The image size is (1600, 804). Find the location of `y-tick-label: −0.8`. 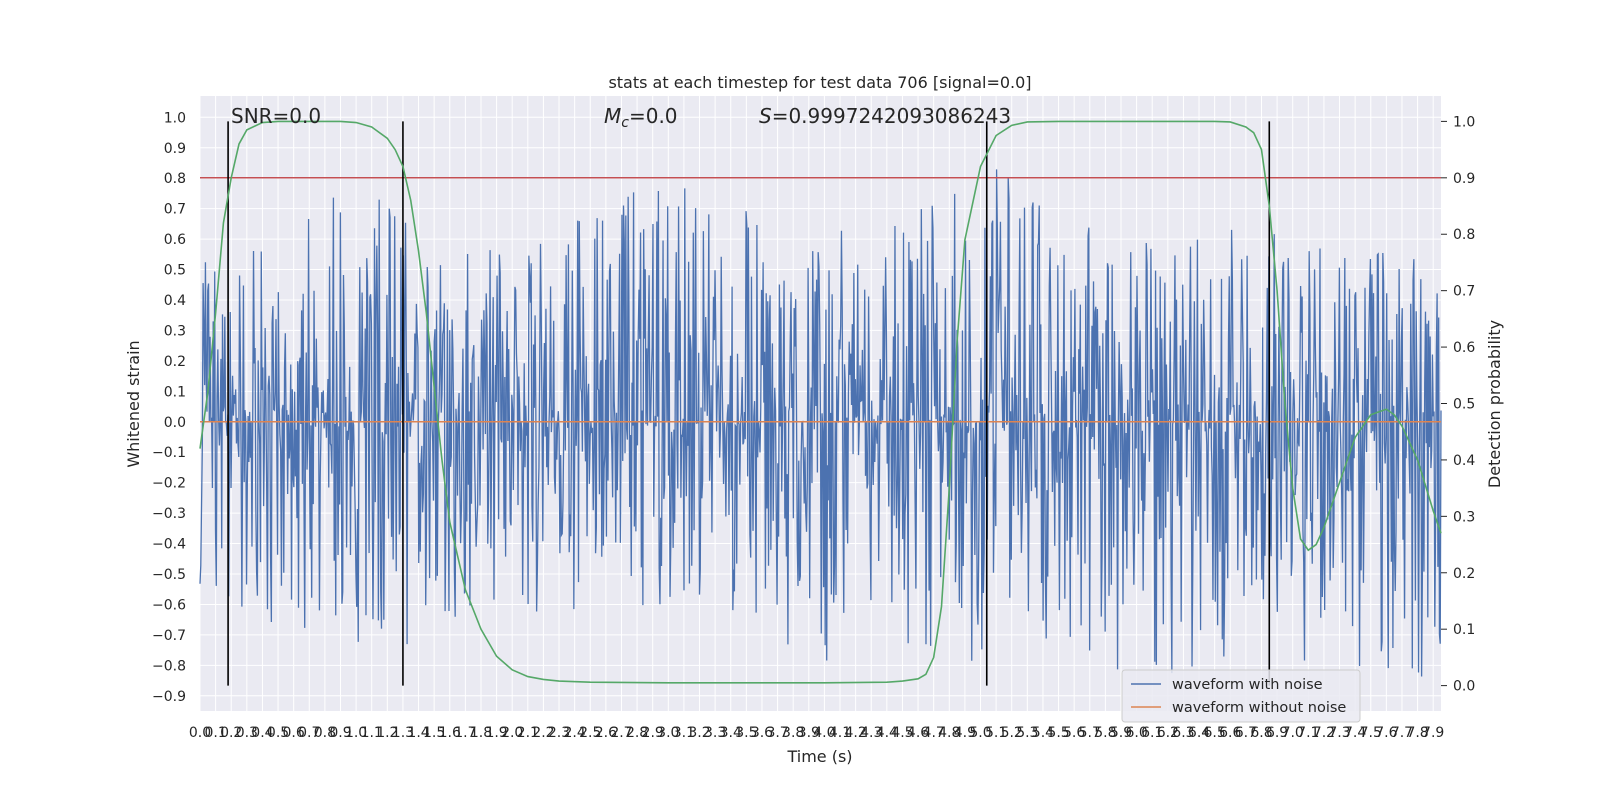

y-tick-label: −0.8 is located at coordinates (169, 666).